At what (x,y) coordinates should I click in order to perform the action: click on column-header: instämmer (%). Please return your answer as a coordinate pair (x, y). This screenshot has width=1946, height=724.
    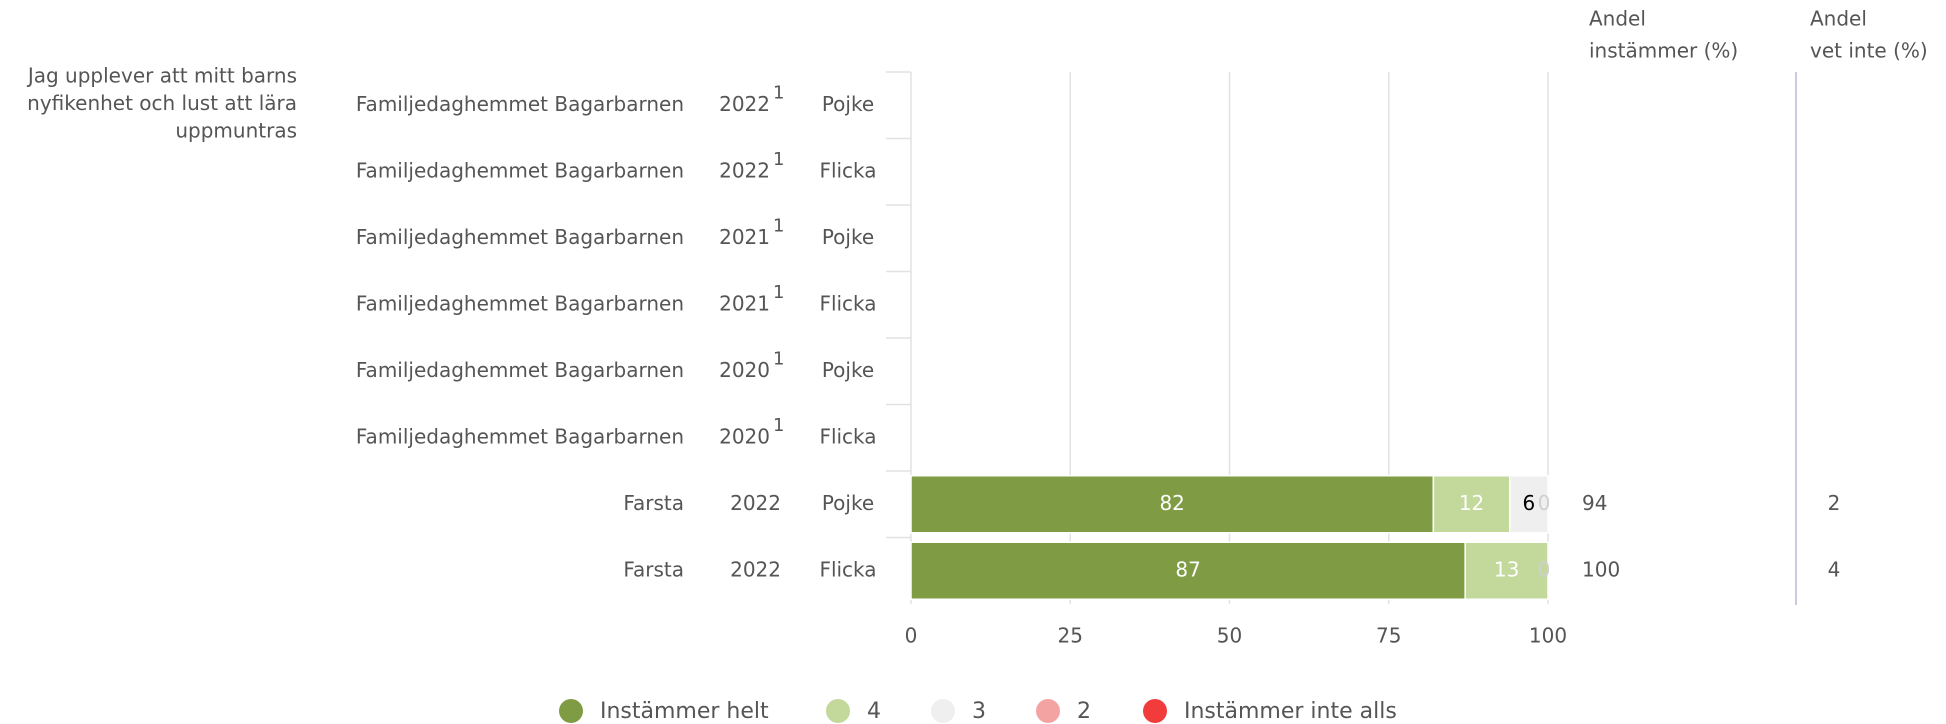
    Looking at the image, I should click on (1663, 51).